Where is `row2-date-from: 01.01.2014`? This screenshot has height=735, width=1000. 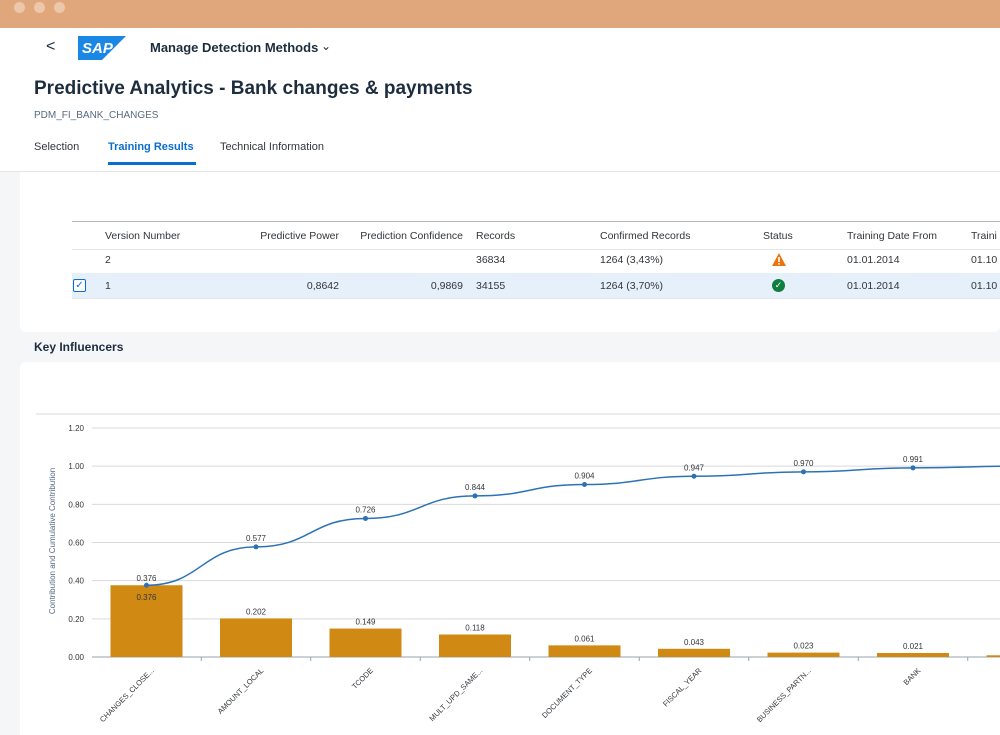 row2-date-from: 01.01.2014 is located at coordinates (873, 286).